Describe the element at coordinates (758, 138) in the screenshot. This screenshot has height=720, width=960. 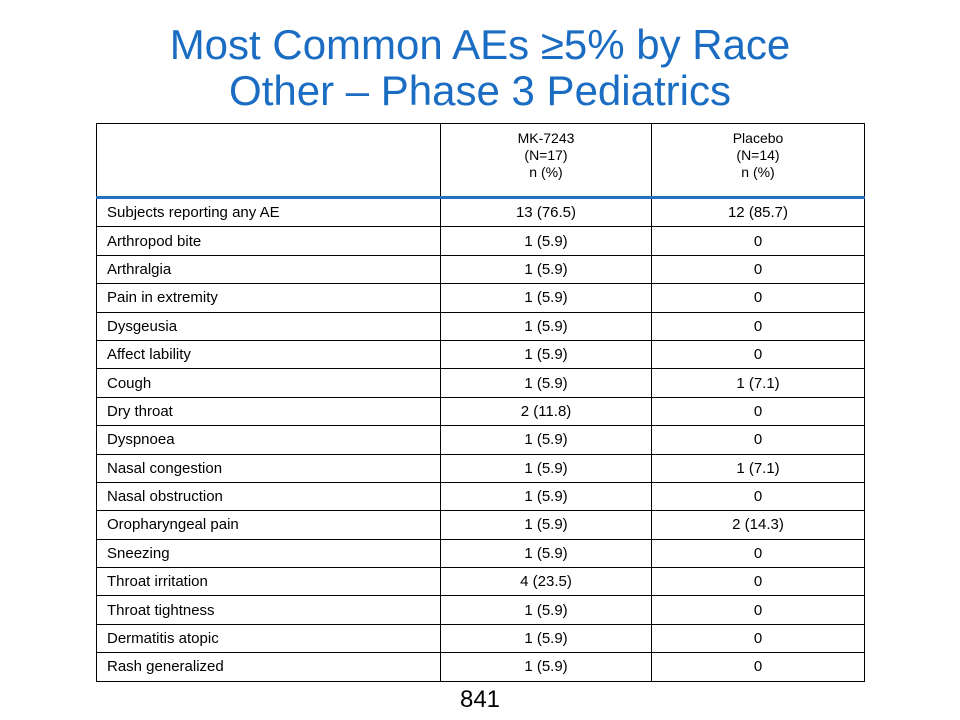
I see `header-placebo-name: Placebo` at that location.